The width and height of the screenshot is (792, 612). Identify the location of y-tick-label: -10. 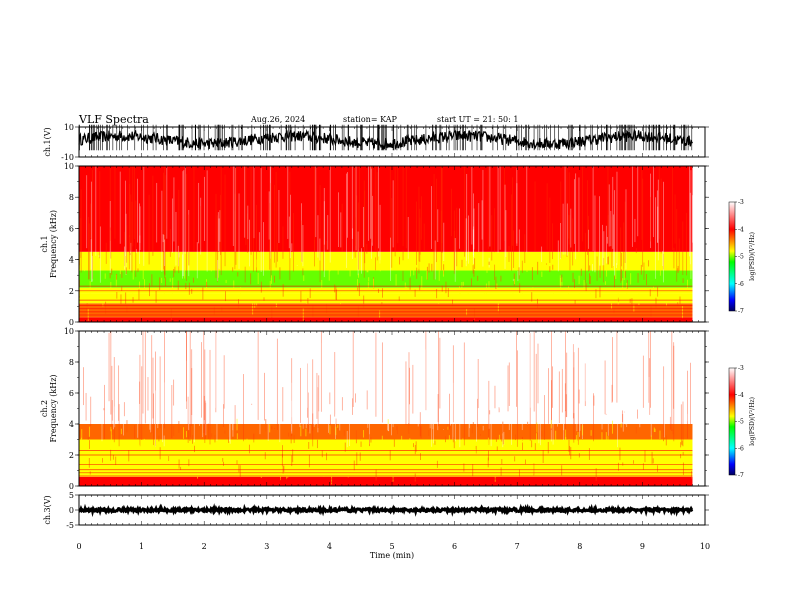
(67, 157).